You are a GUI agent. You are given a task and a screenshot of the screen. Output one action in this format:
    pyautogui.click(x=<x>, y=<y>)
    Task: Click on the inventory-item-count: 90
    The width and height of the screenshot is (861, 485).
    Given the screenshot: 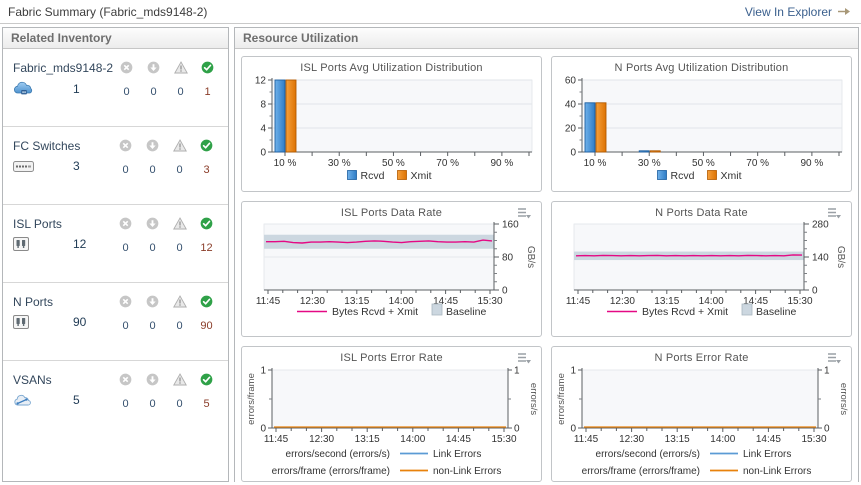 What is the action you would take?
    pyautogui.click(x=80, y=322)
    